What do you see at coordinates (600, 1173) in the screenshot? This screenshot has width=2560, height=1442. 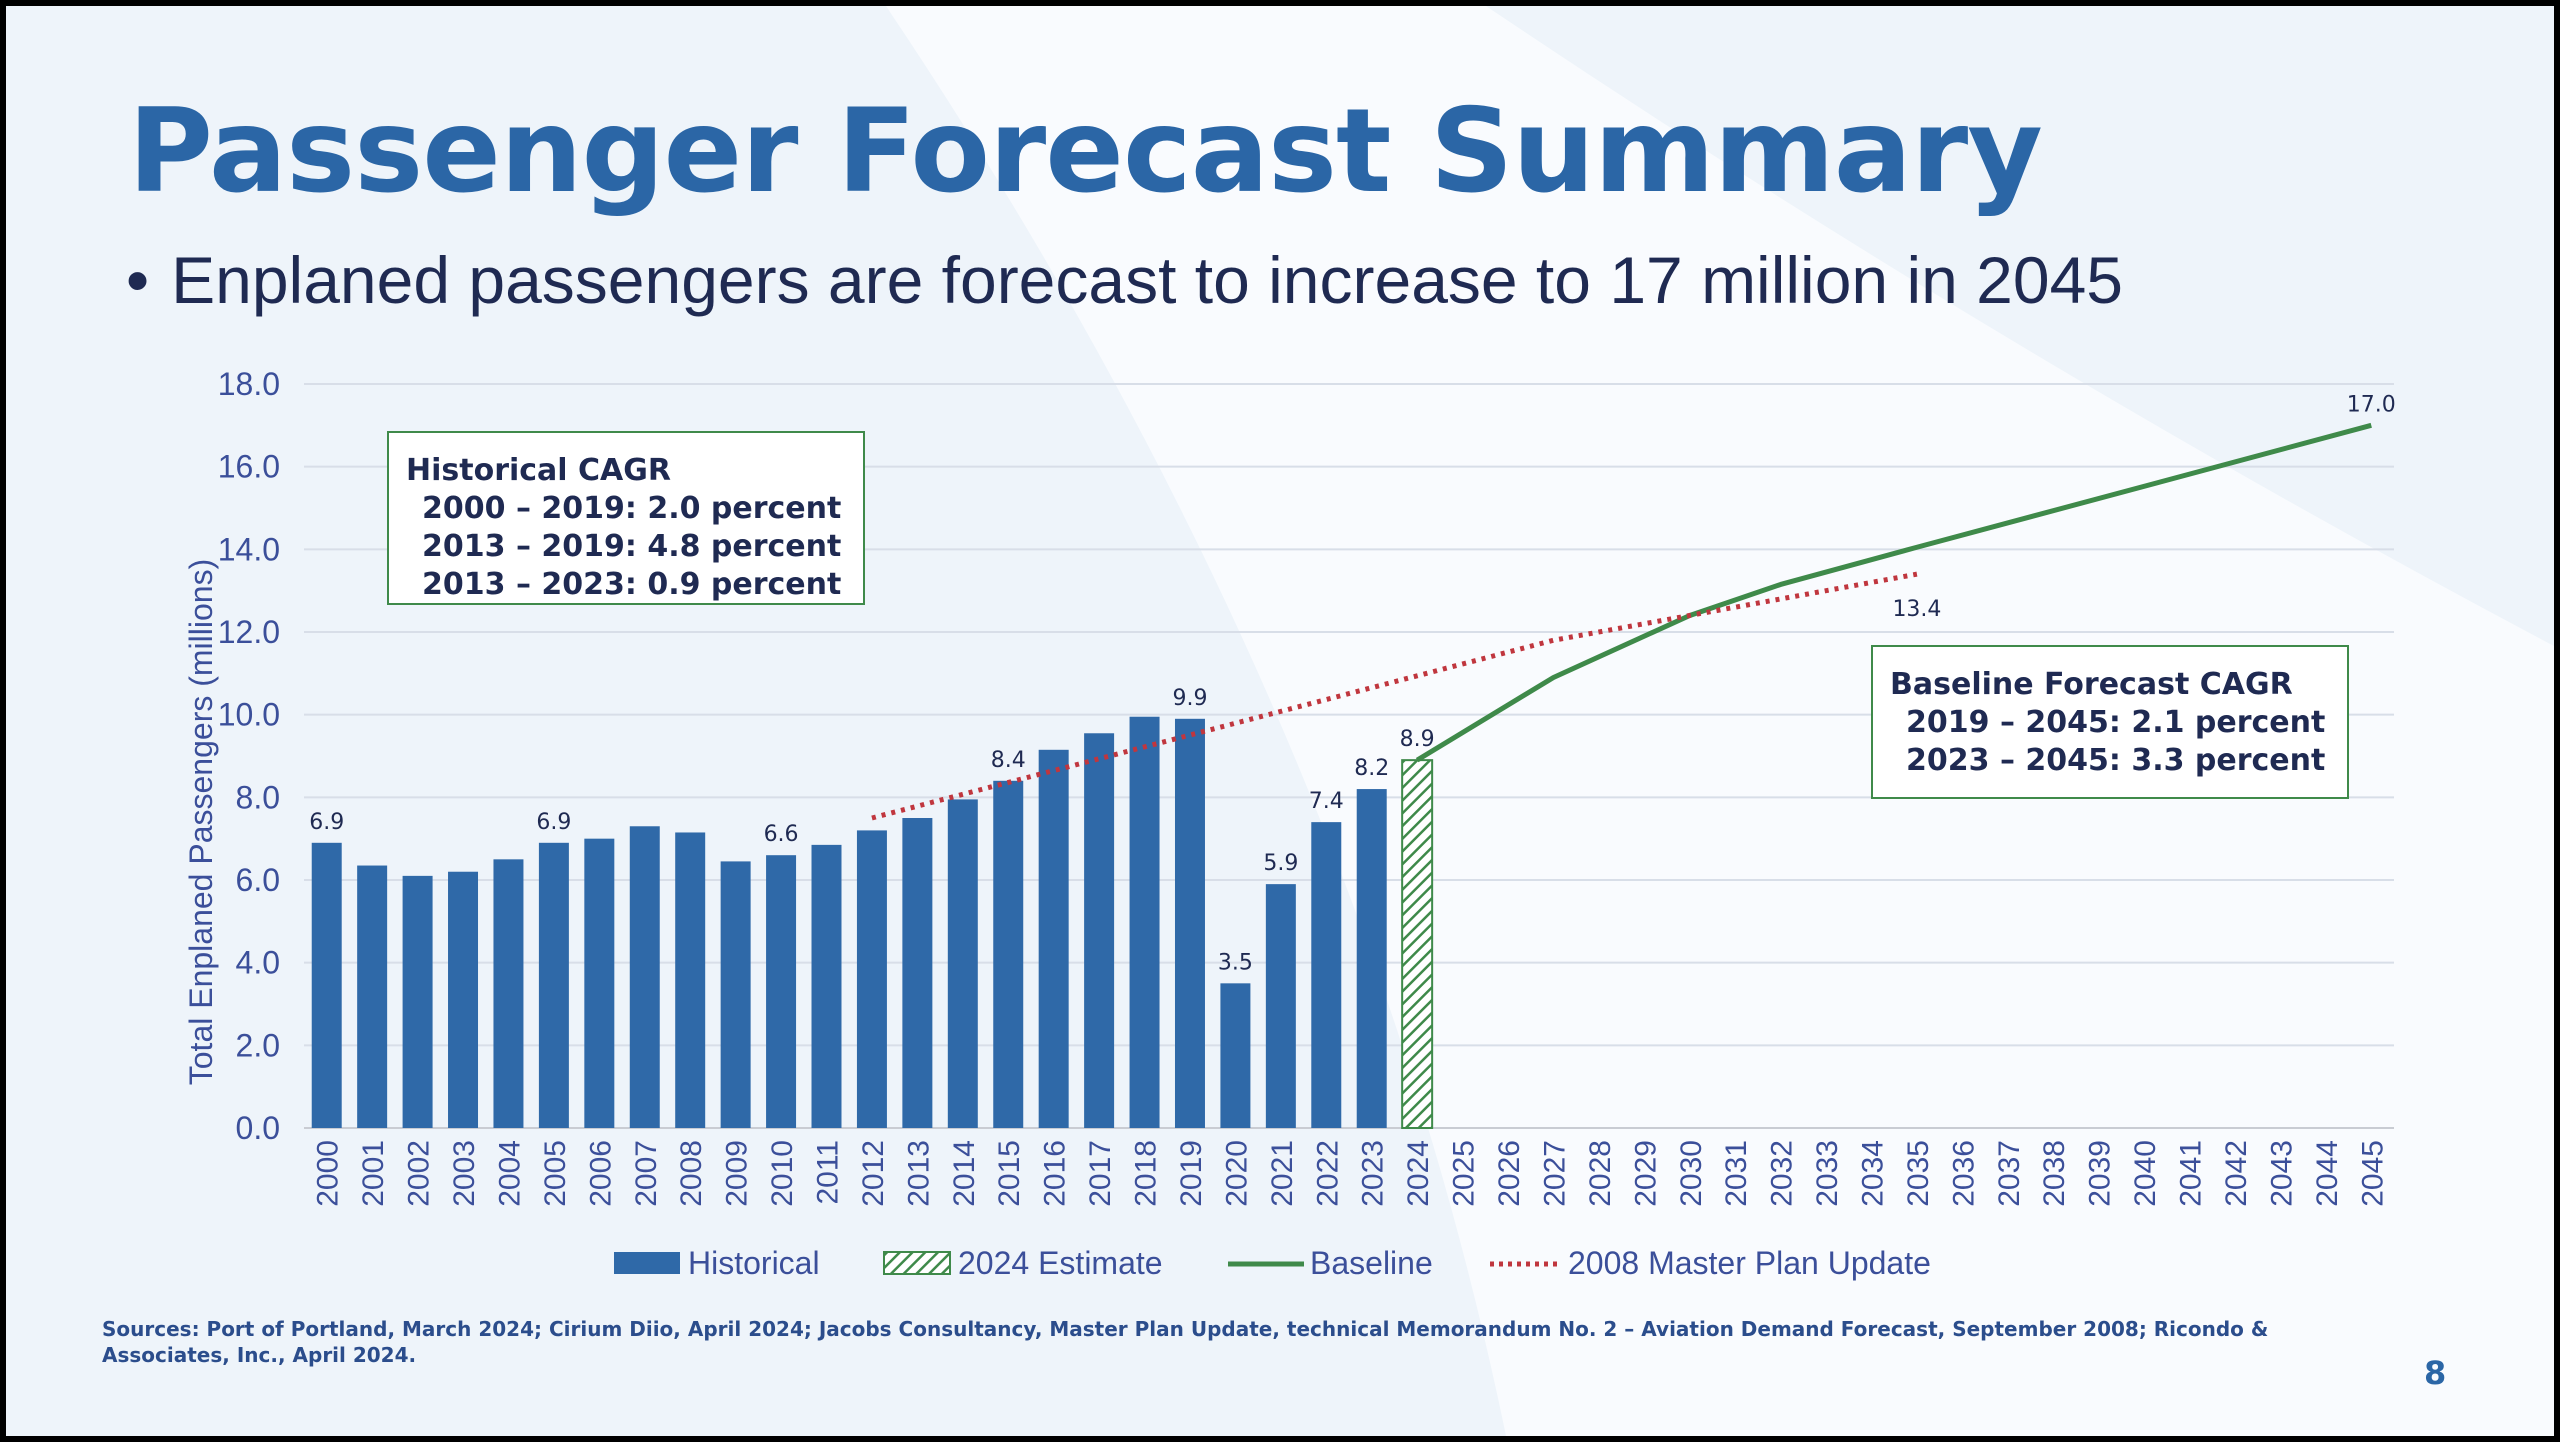 I see `x-tick-label: 2006` at bounding box center [600, 1173].